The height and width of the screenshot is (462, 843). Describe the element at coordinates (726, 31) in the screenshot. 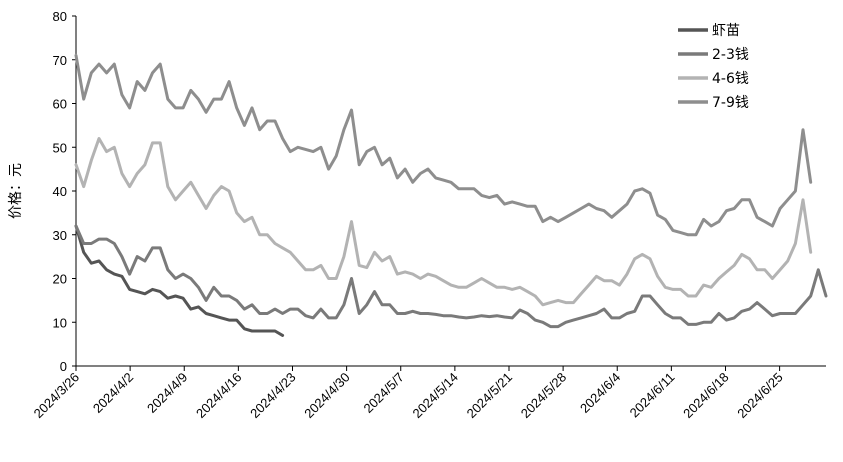

I see `legend-label-1: 虾苗` at that location.